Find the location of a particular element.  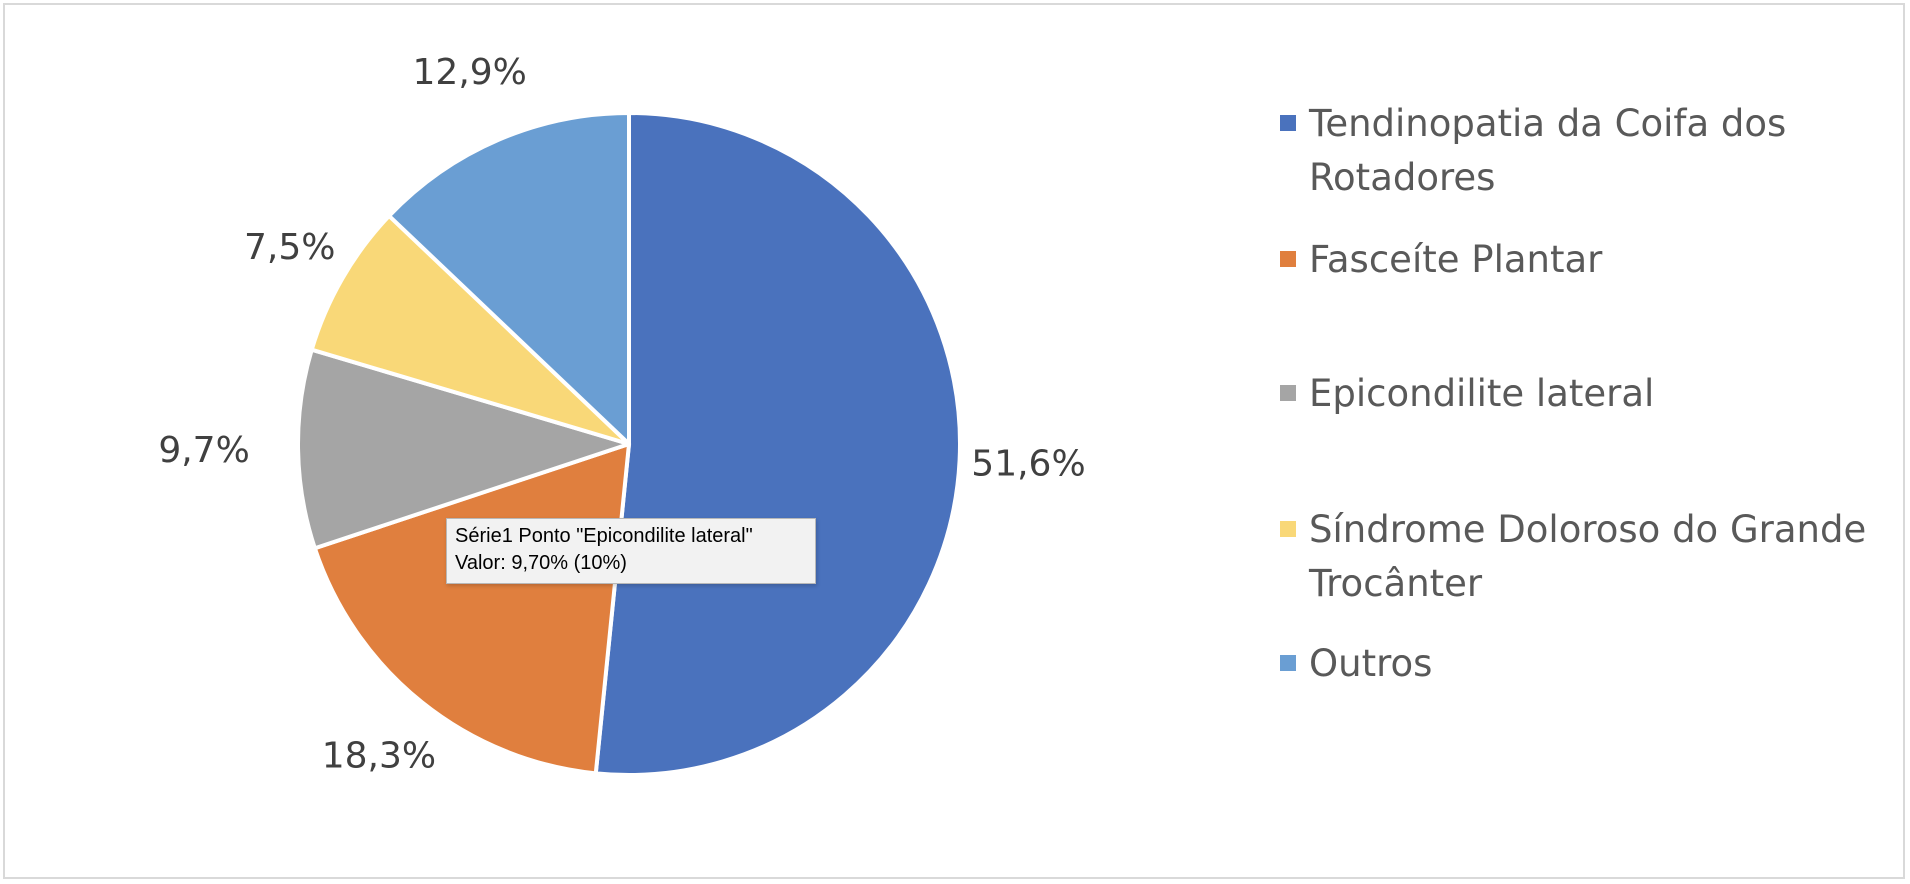

legend-item-fasceite-plantar: Fasceíte Plantar is located at coordinates (1590, 260).